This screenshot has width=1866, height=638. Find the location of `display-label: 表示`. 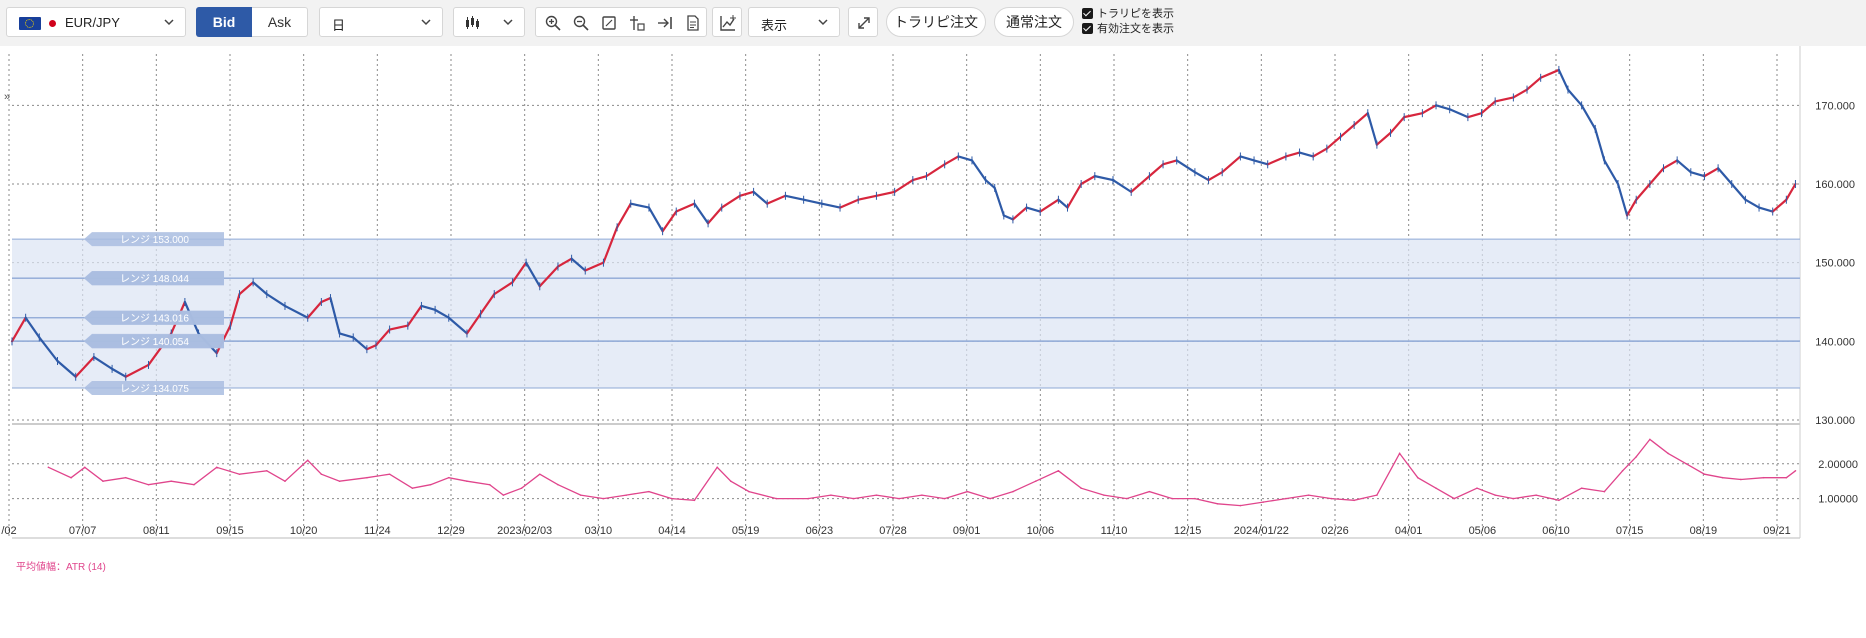

display-label: 表示 is located at coordinates (774, 25).